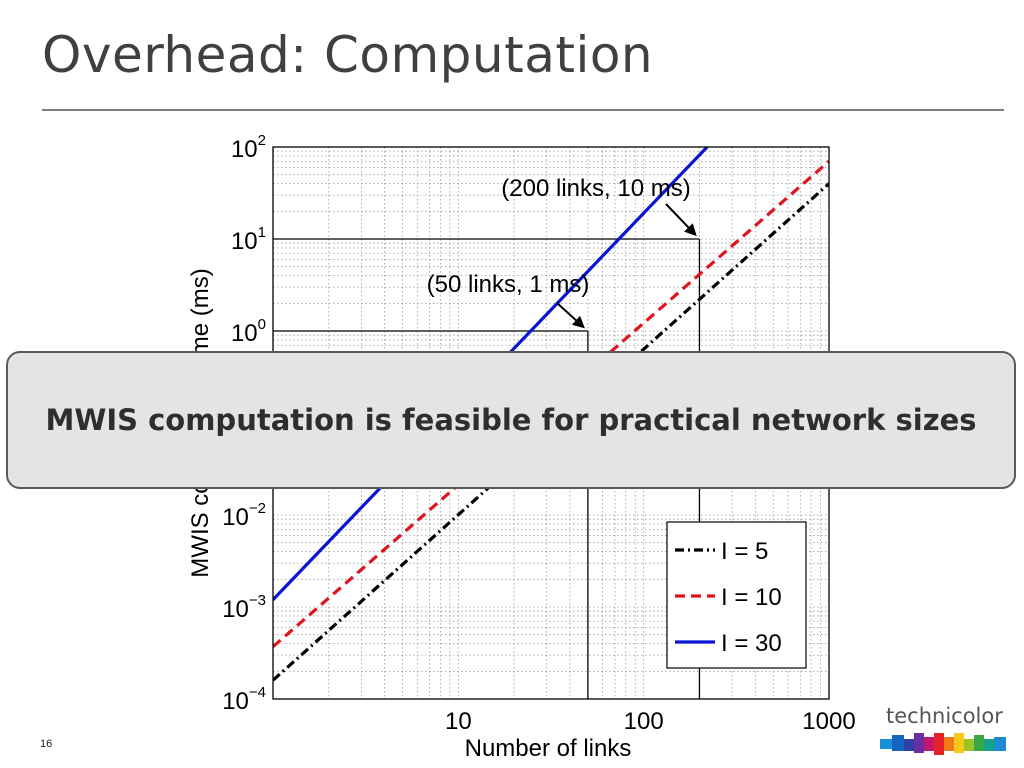 The image size is (1024, 768). Describe the element at coordinates (46, 744) in the screenshot. I see `page-number: 16` at that location.